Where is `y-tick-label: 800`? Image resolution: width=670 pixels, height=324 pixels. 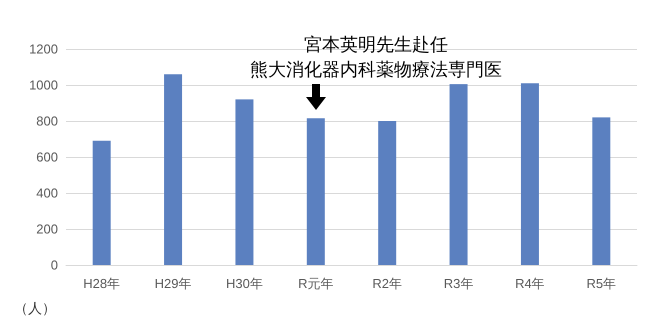 y-tick-label: 800 is located at coordinates (47, 121).